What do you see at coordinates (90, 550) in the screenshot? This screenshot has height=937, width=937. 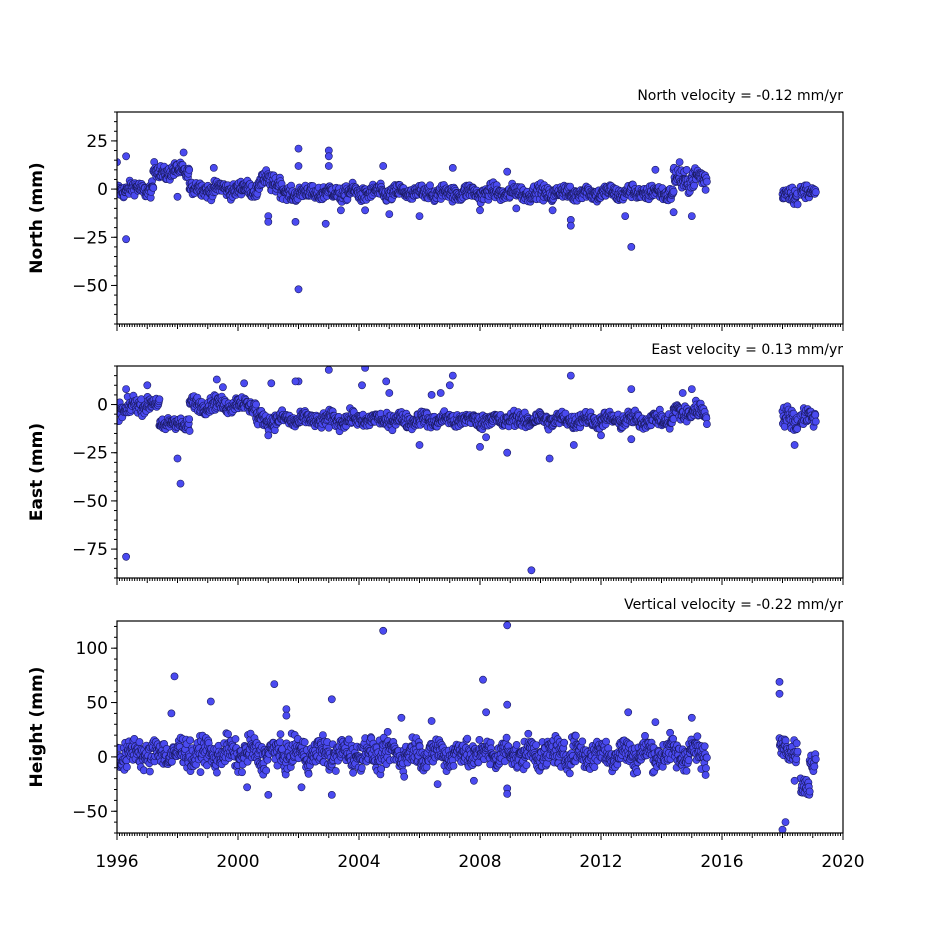 I see `y-tick-label: −75` at bounding box center [90, 550].